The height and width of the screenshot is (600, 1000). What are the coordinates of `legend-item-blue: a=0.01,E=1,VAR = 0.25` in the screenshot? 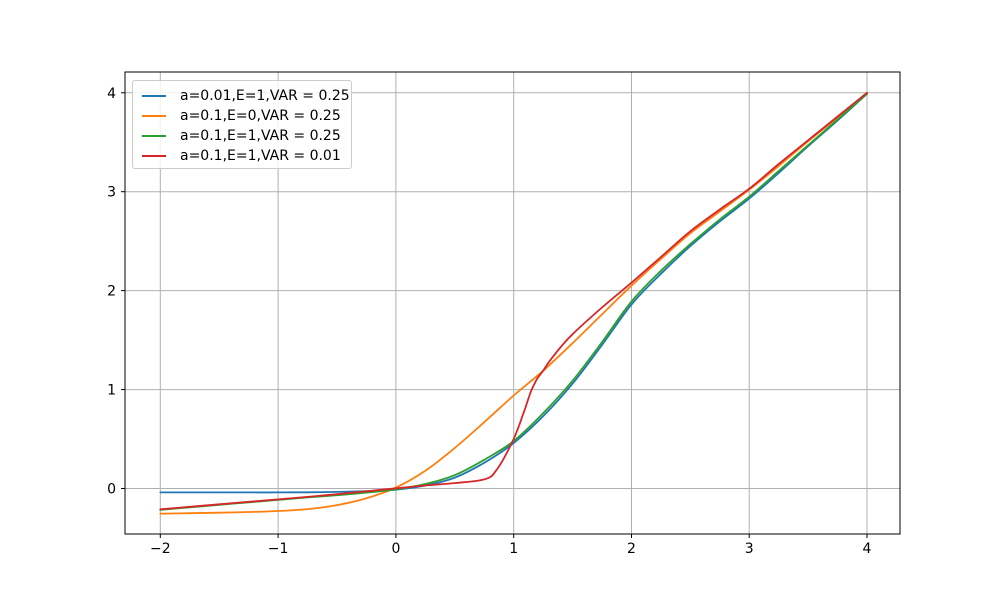 It's located at (244, 96).